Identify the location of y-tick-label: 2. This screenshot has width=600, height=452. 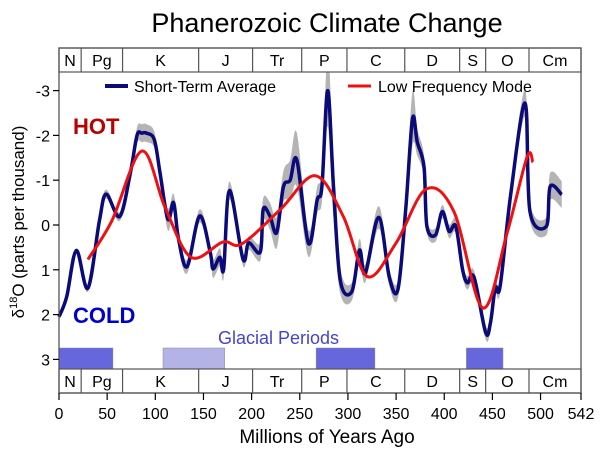
(45, 316).